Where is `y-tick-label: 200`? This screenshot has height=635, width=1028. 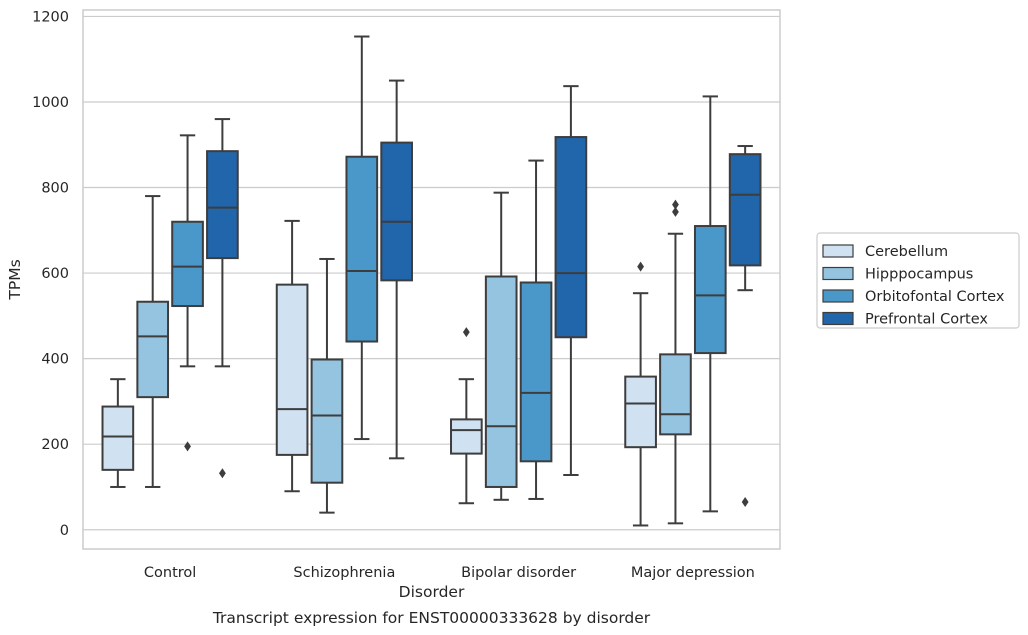
y-tick-label: 200 is located at coordinates (55, 445).